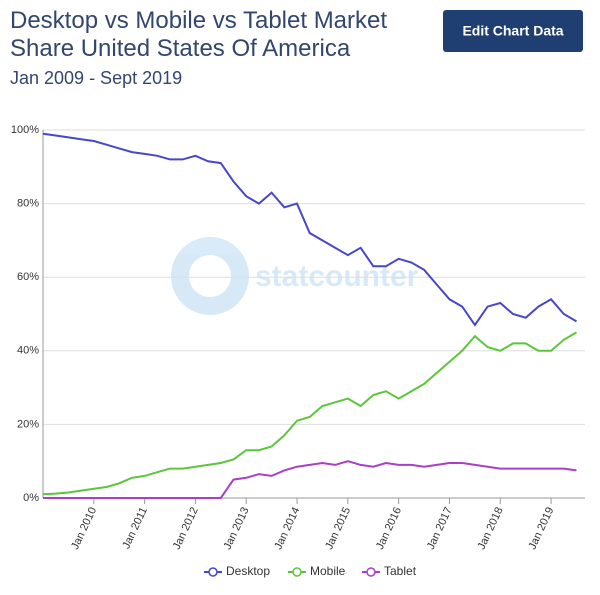  What do you see at coordinates (96, 78) in the screenshot?
I see `chart-subtitle: Jan 2009 - Sept 2019` at bounding box center [96, 78].